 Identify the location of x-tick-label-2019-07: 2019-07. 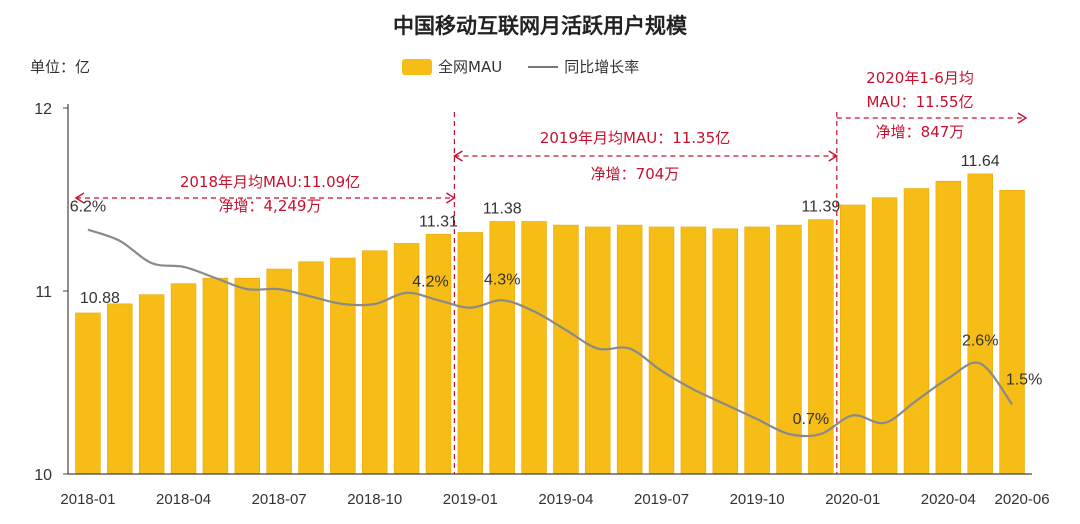
(661, 499).